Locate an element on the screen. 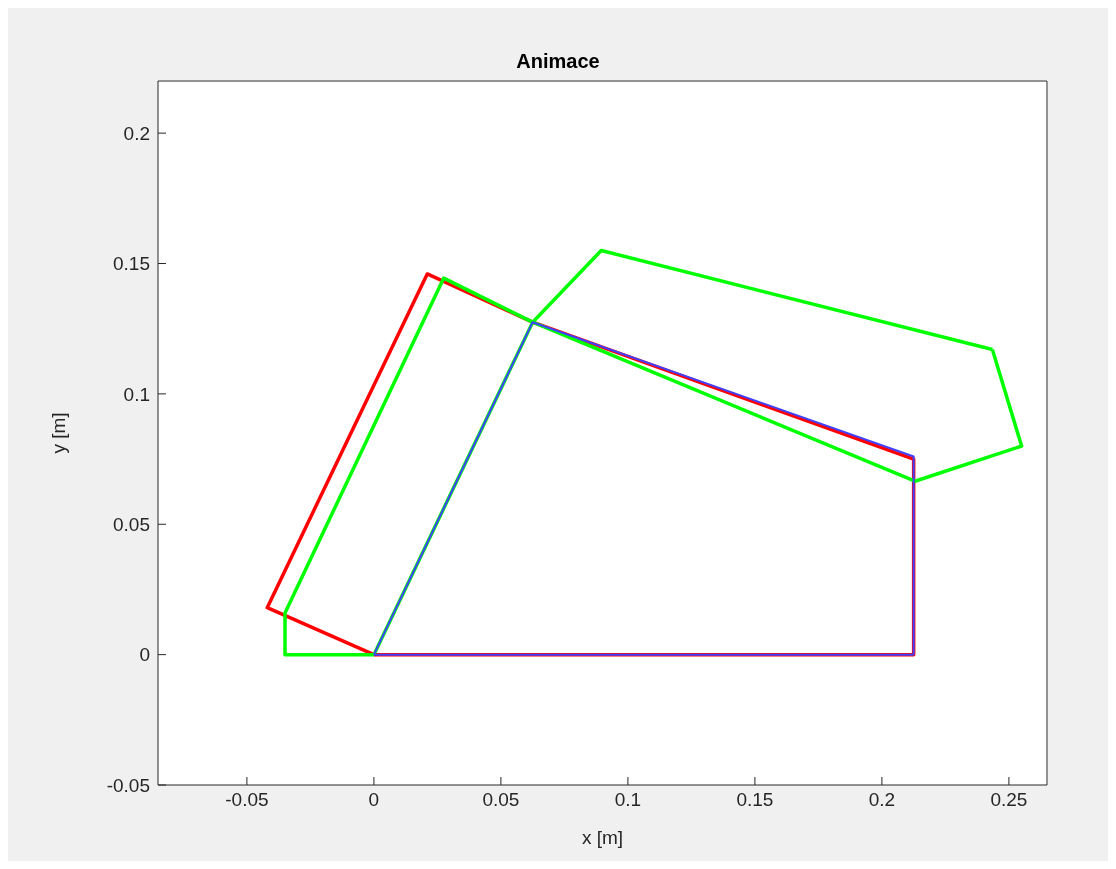 The image size is (1116, 869). x-tick-label: 0.05 is located at coordinates (501, 800).